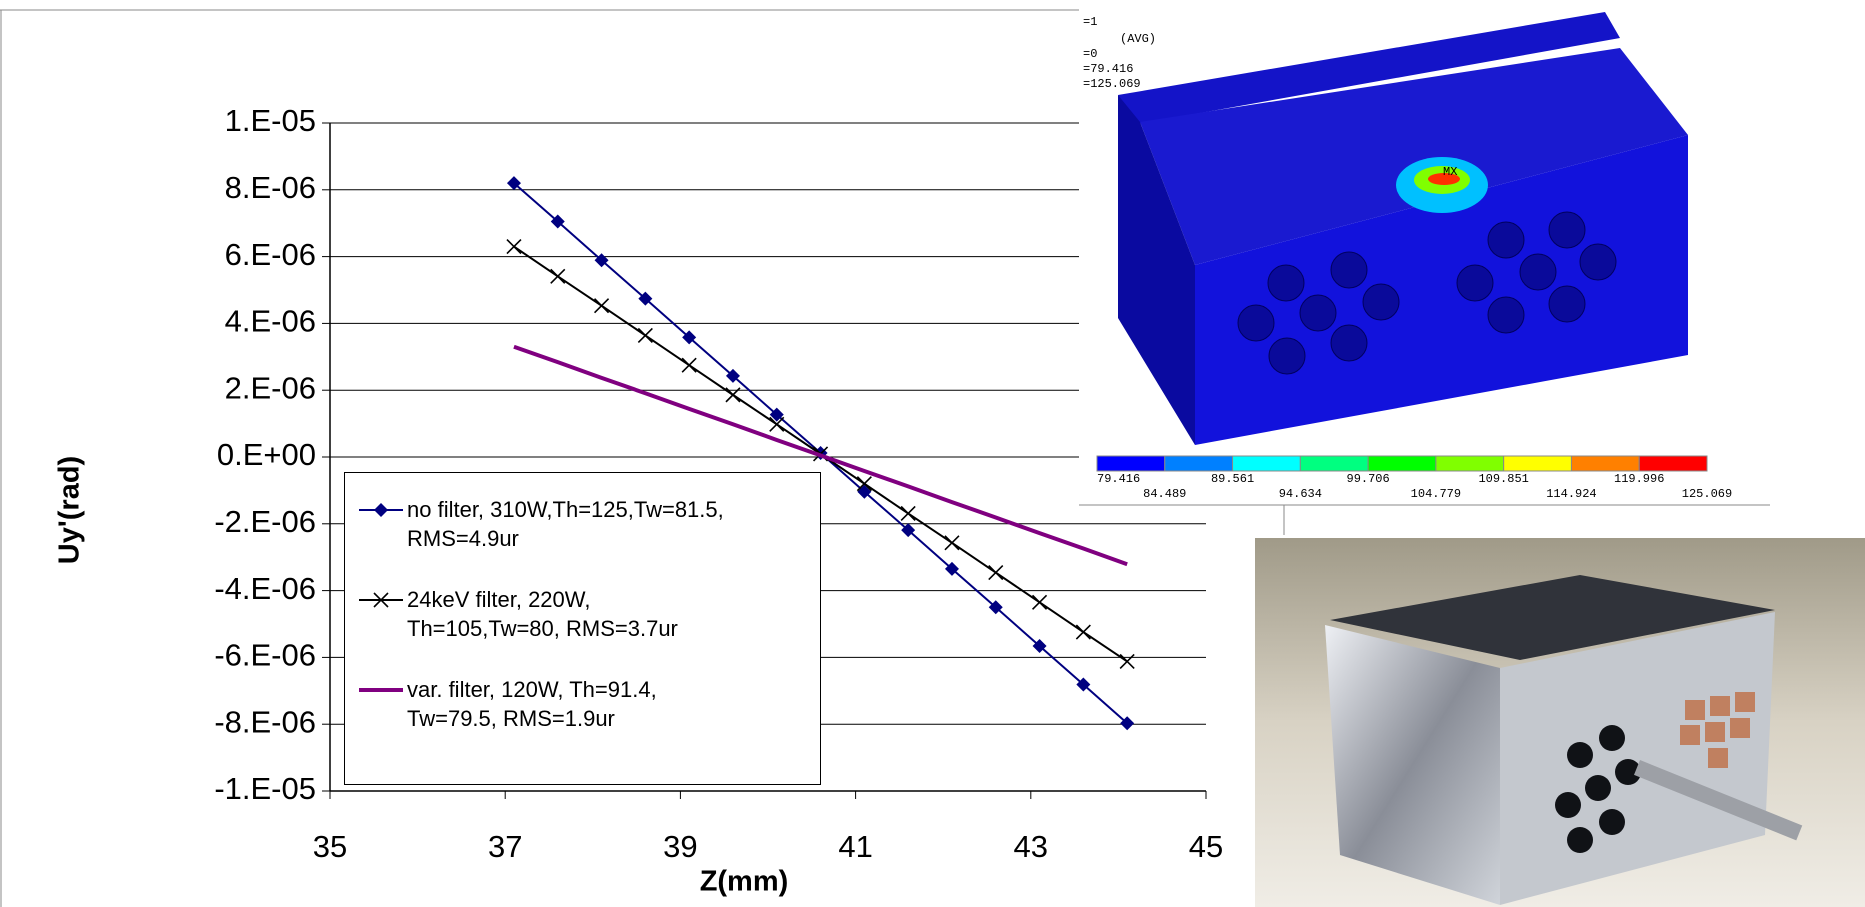 The height and width of the screenshot is (907, 1865). Describe the element at coordinates (270, 387) in the screenshot. I see `y-tick-label: 2.E-06` at that location.